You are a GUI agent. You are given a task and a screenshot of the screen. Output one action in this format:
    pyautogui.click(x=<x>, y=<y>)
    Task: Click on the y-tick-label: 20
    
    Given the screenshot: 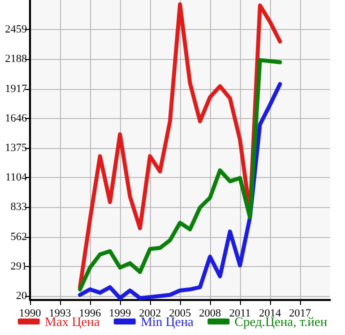 What is the action you would take?
    pyautogui.click(x=22, y=296)
    